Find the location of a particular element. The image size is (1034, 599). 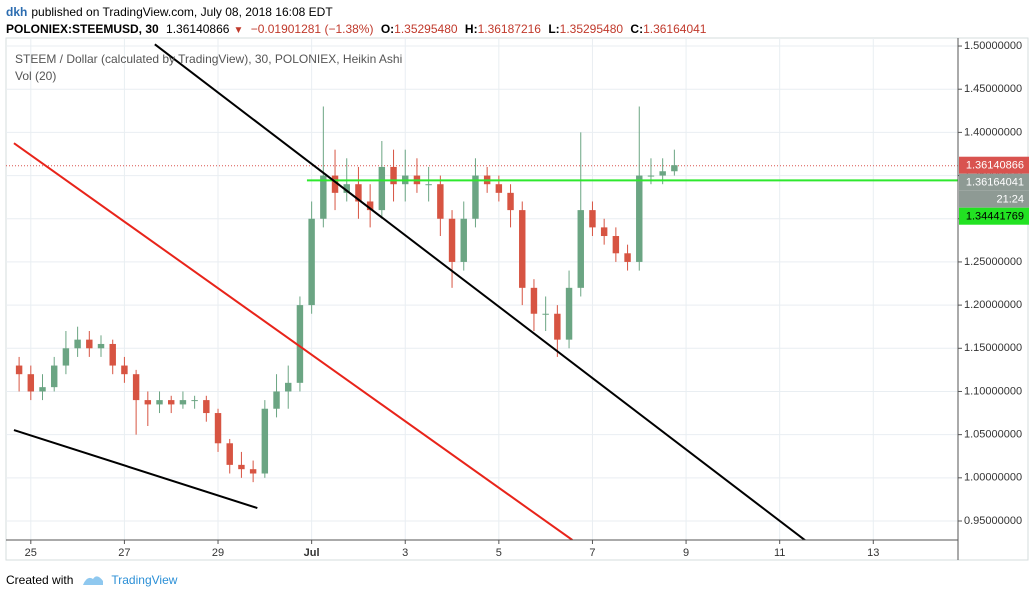

symbol: POLONIEX:STEEMUSD, 30 is located at coordinates (82, 29).